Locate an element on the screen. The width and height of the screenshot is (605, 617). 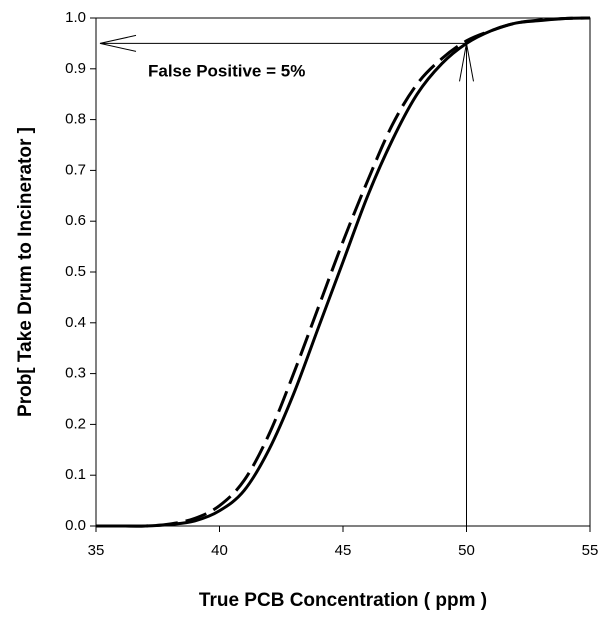
x-tick-label: 40 is located at coordinates (219, 550).